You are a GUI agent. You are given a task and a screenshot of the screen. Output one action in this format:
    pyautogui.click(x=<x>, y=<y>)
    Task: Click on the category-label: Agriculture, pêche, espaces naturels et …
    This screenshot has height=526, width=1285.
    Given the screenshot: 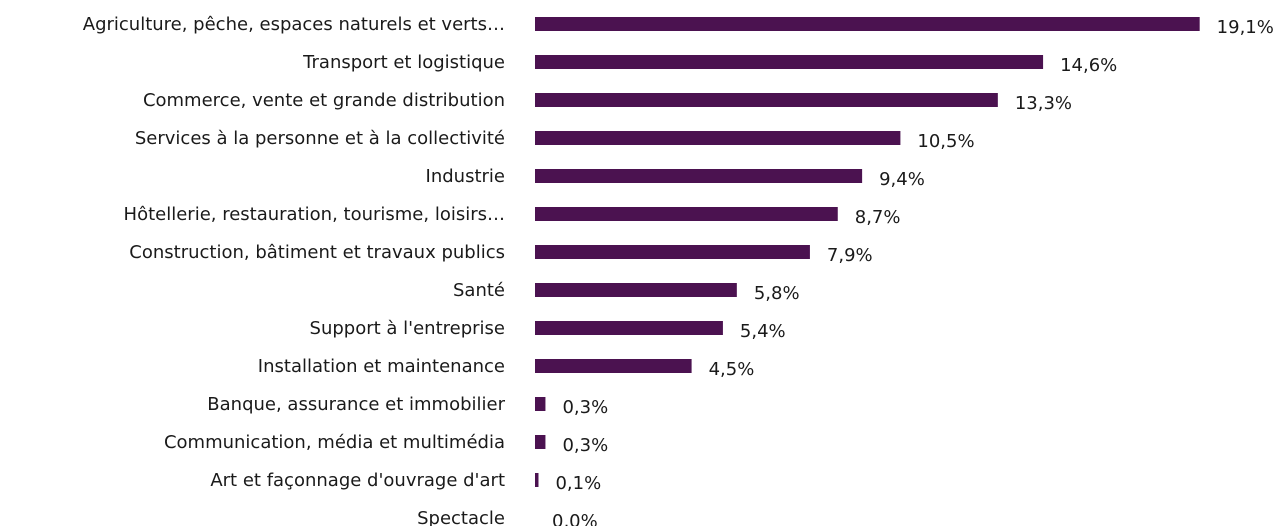 What is the action you would take?
    pyautogui.click(x=294, y=24)
    